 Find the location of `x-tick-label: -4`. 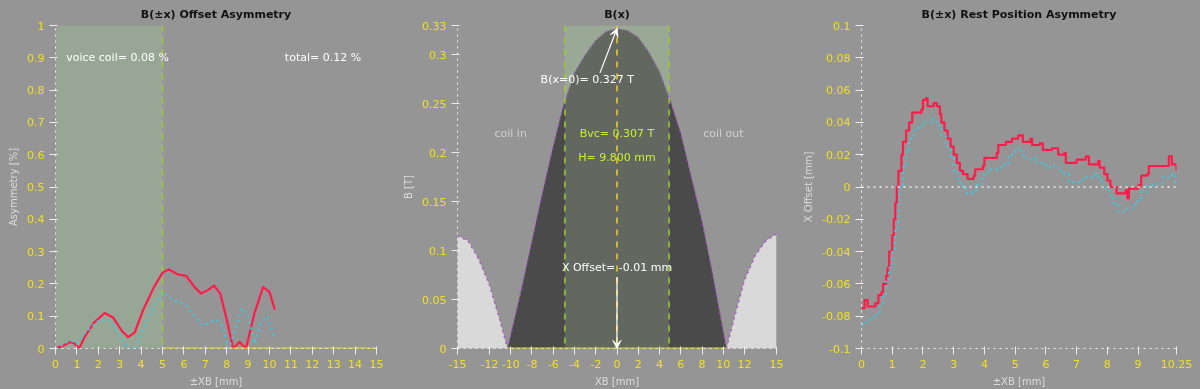

x-tick-label: -4 is located at coordinates (574, 364).